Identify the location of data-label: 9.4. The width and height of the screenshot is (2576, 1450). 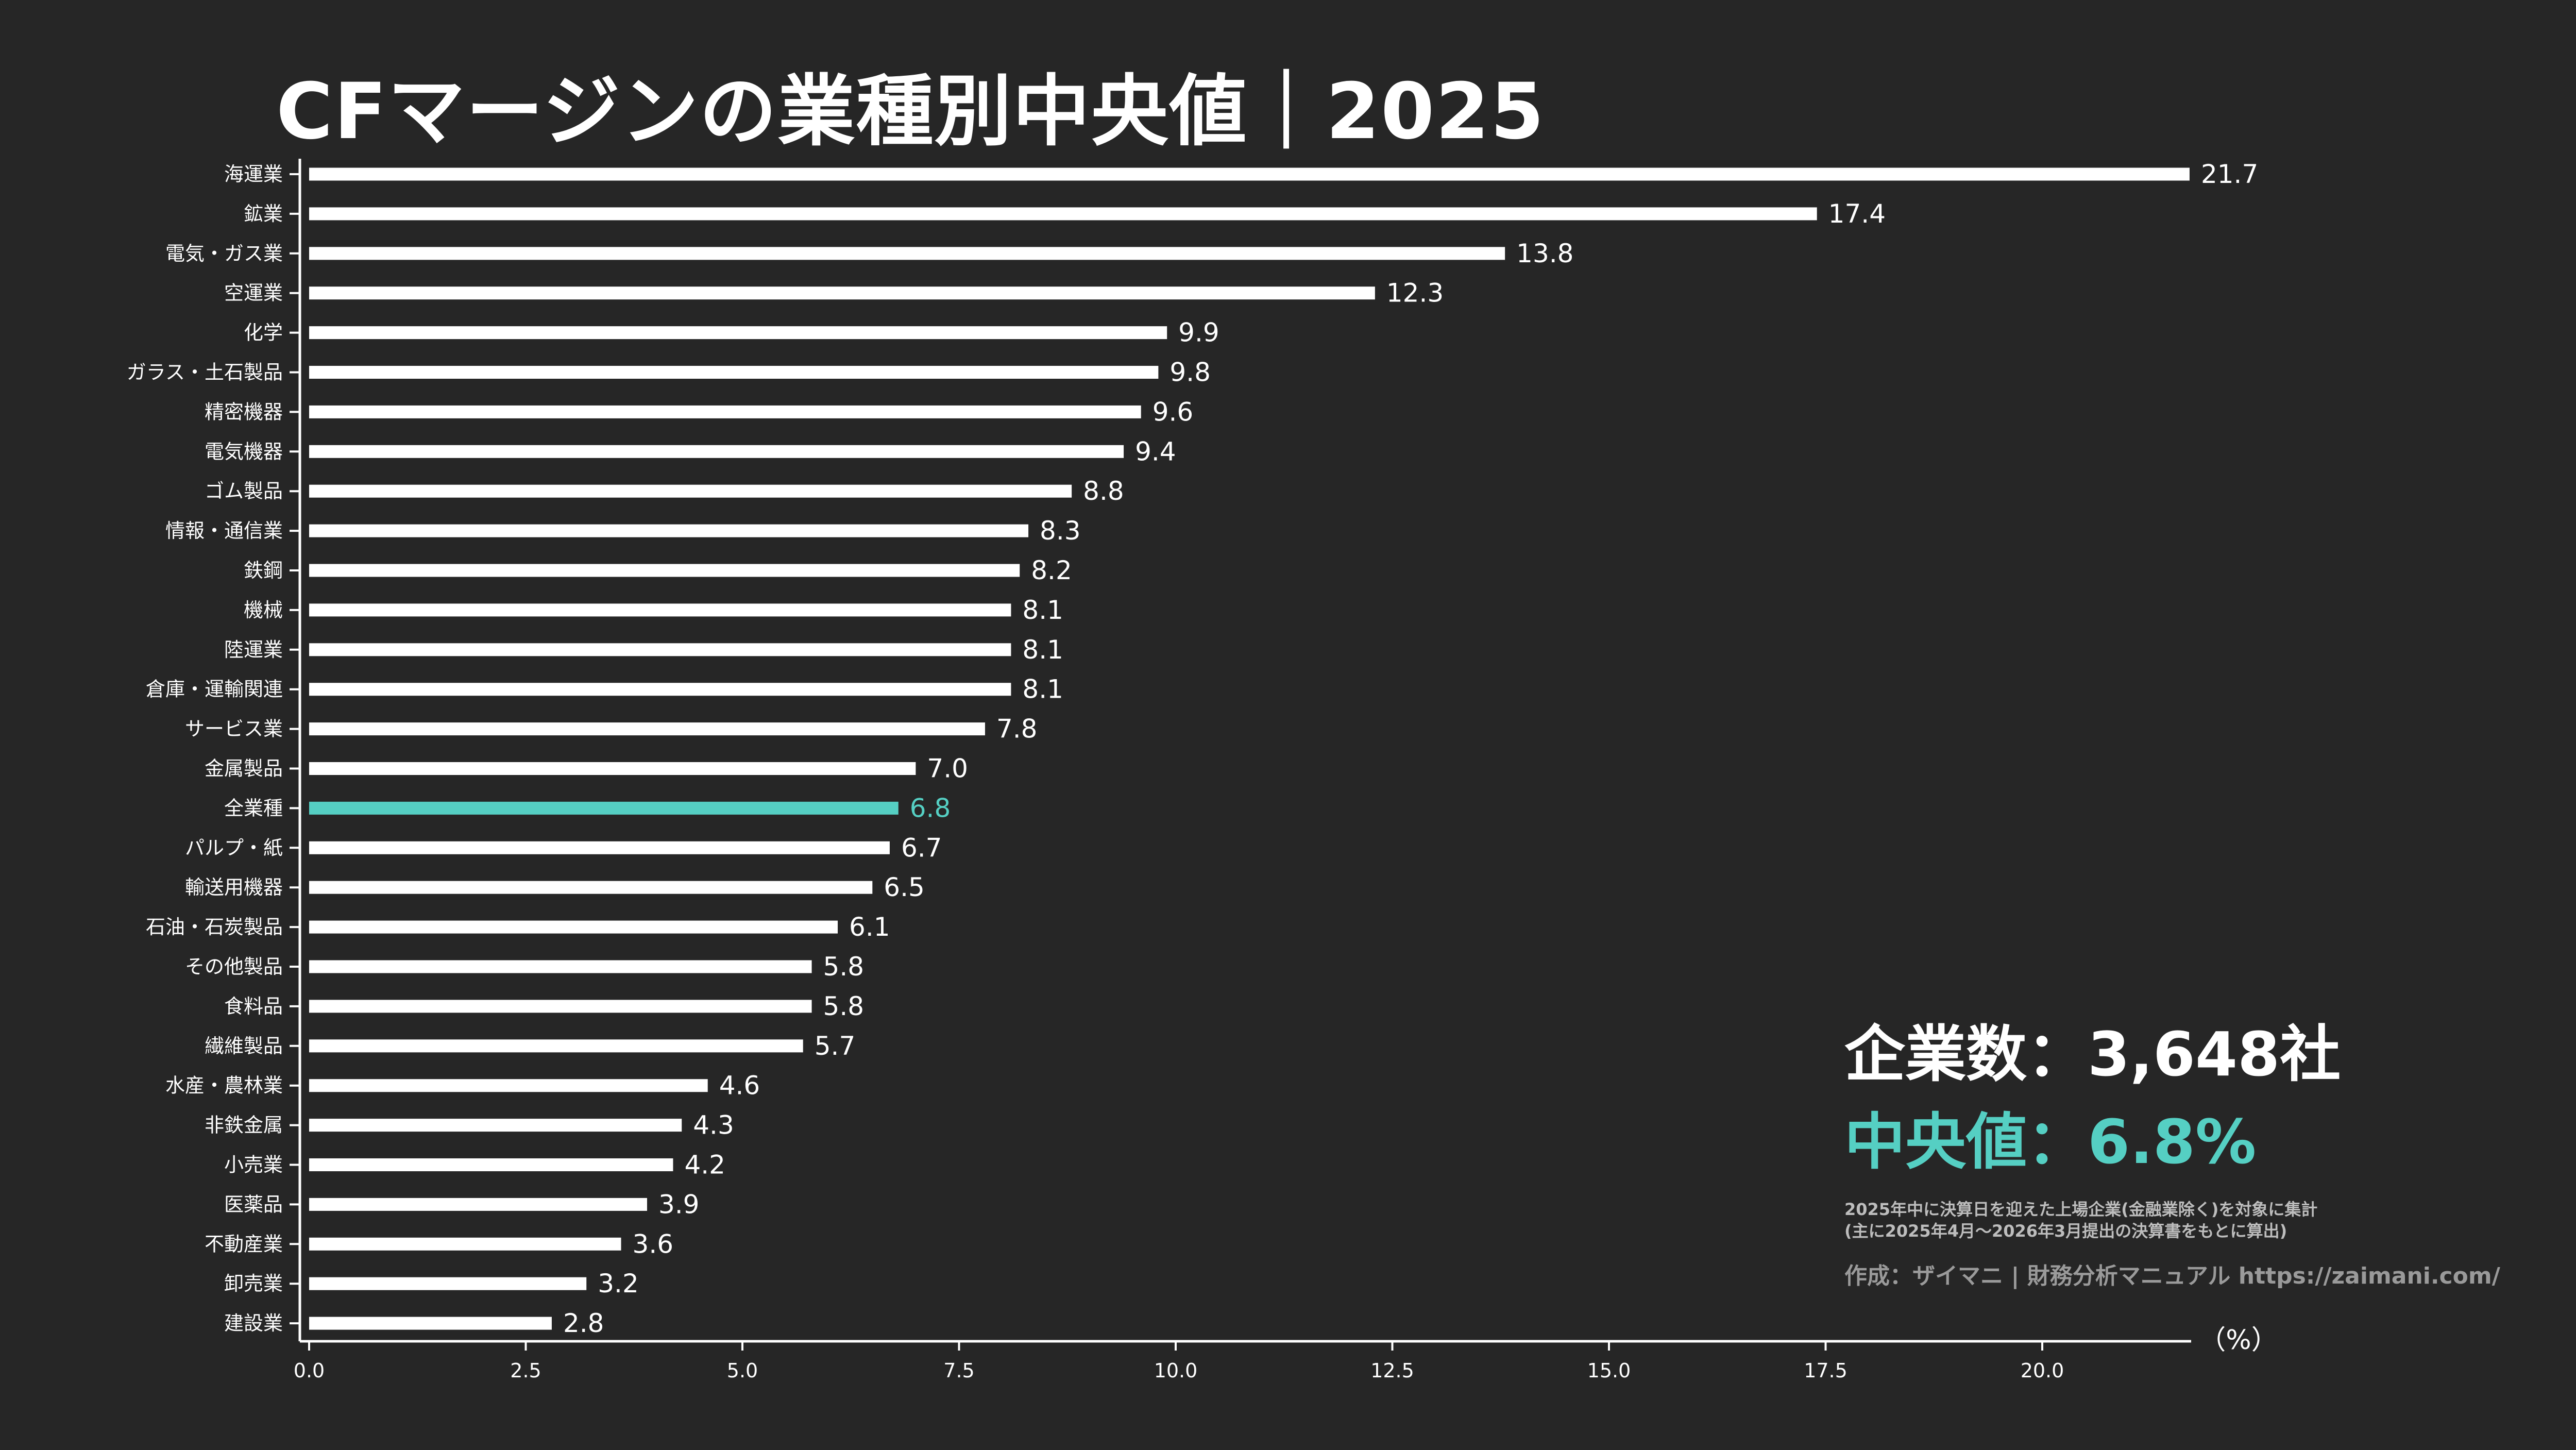
(1155, 451).